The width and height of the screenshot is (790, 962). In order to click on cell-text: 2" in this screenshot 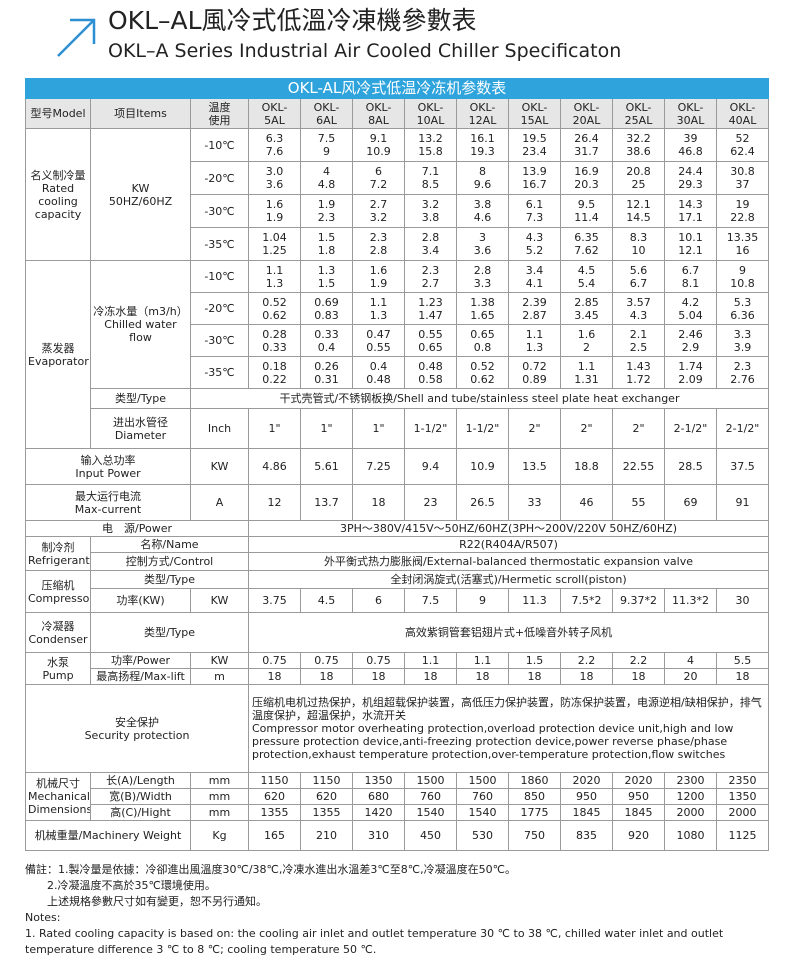, I will do `click(638, 428)`.